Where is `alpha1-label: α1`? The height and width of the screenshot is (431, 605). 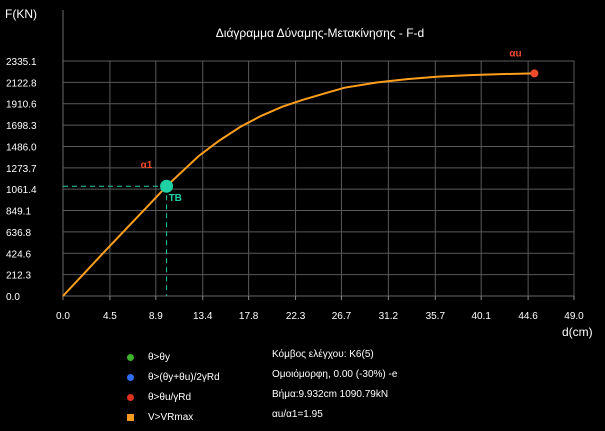 alpha1-label: α1 is located at coordinates (147, 165).